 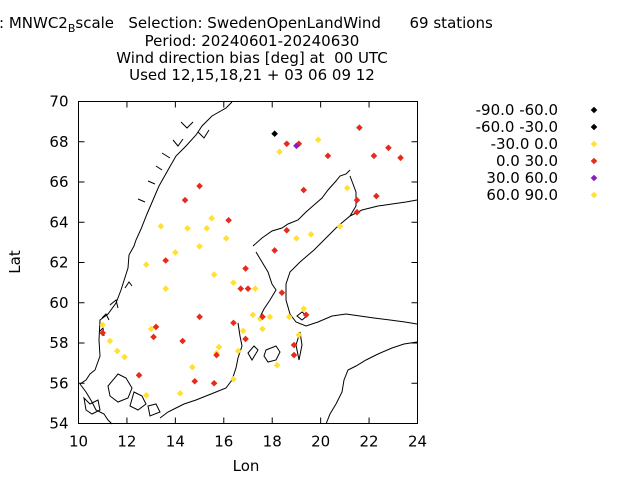 I want to click on legend-label-2: -30.0 0.0, so click(x=524, y=144).